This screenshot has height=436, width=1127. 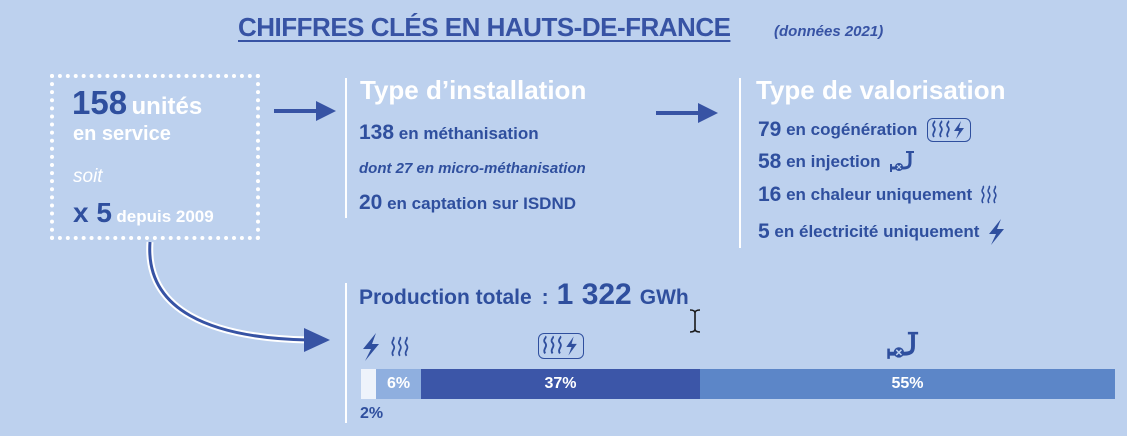 I want to click on stat-value: 138, so click(x=377, y=132).